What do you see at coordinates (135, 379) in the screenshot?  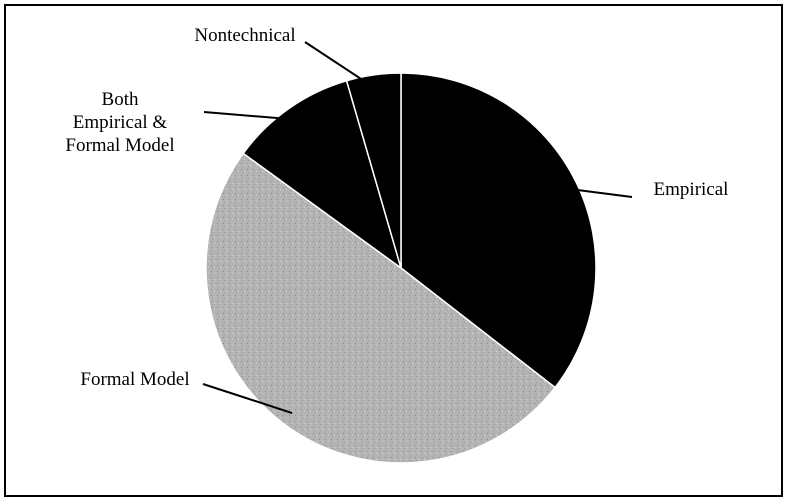 I see `slice-label: Formal Model` at bounding box center [135, 379].